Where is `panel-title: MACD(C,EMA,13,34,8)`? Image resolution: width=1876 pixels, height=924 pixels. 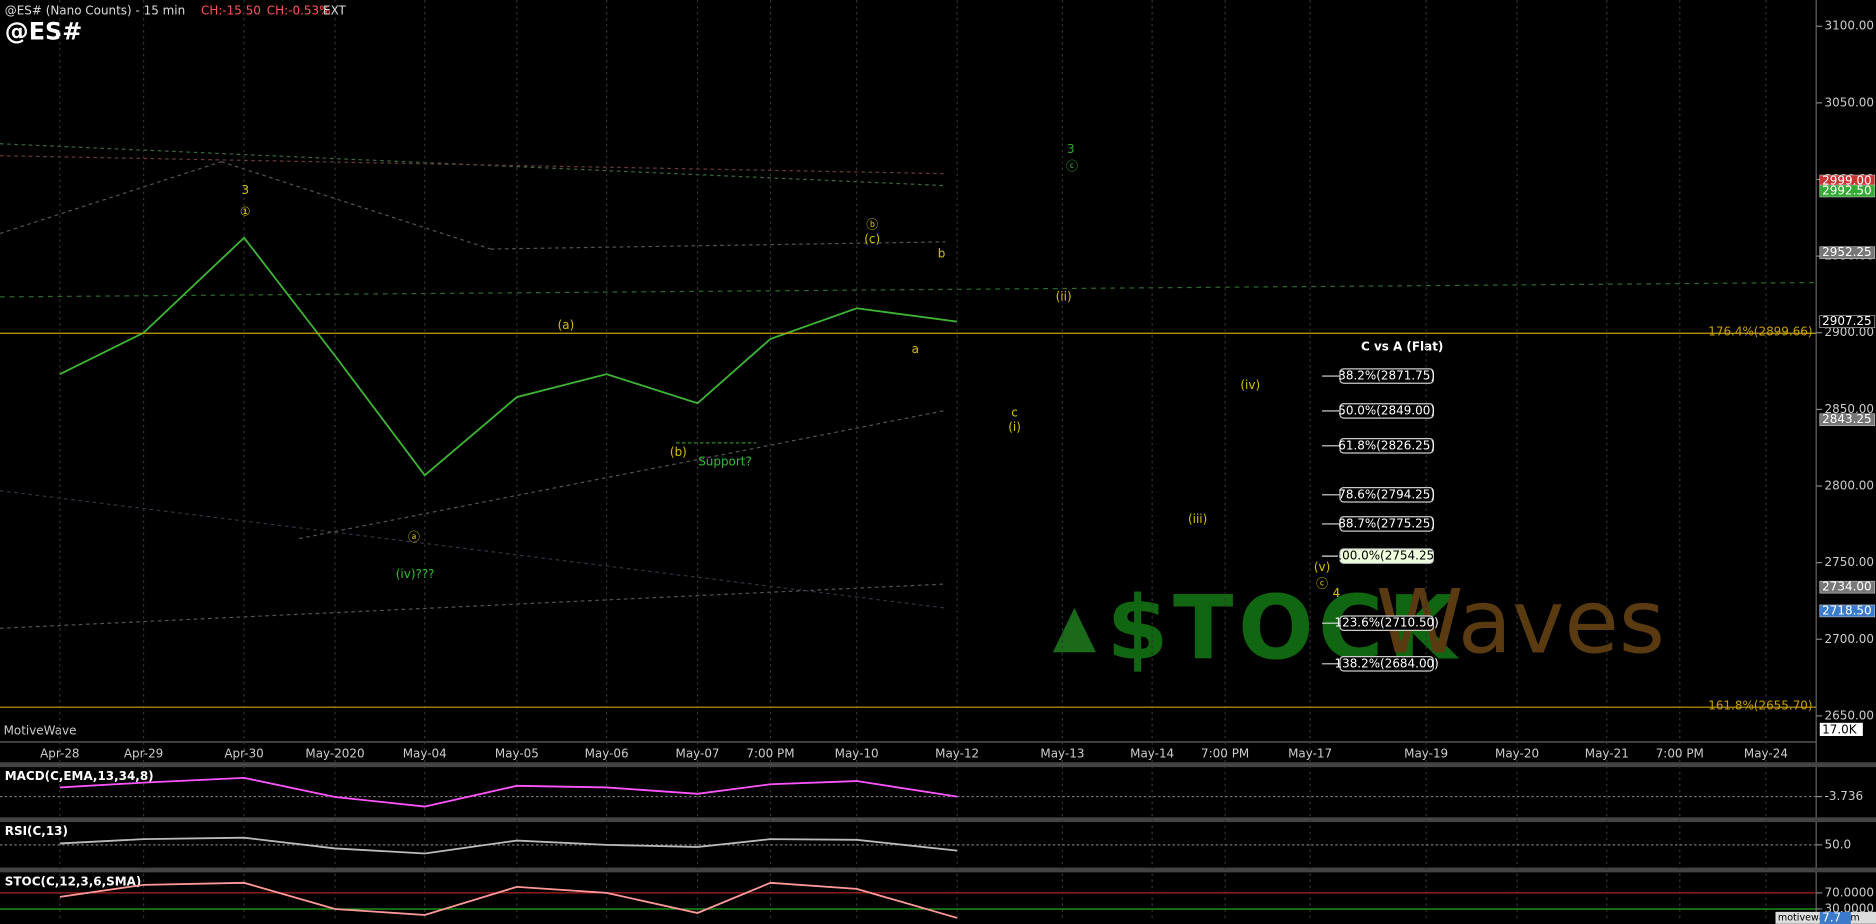
panel-title: MACD(C,EMA,13,34,8) is located at coordinates (79, 776).